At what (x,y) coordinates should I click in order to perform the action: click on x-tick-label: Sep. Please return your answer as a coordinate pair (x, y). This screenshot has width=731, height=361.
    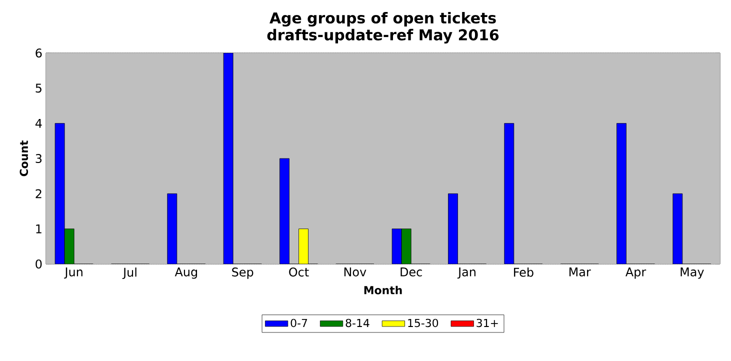
    Looking at the image, I should click on (243, 273).